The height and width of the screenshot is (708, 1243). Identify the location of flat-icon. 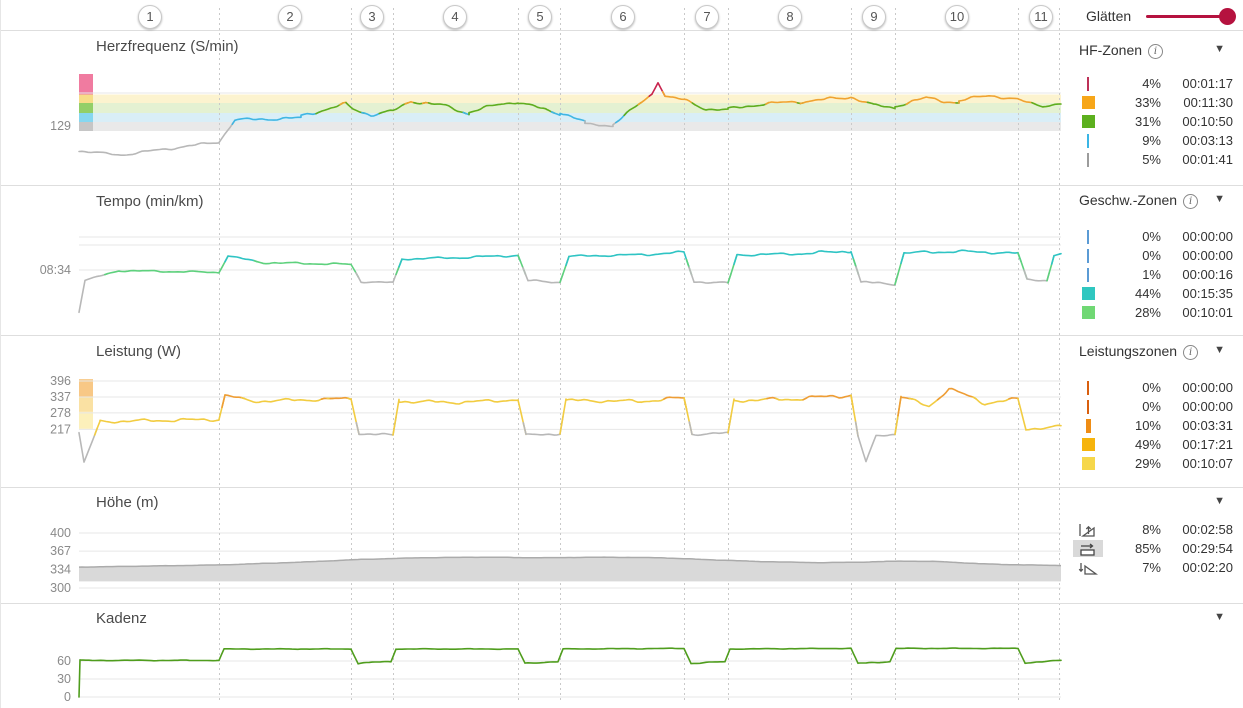
(1088, 548).